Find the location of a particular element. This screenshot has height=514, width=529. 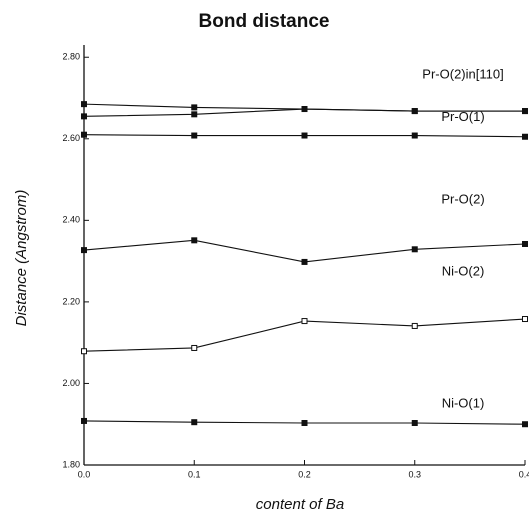

series-label: Ni-O(2) is located at coordinates (463, 270).